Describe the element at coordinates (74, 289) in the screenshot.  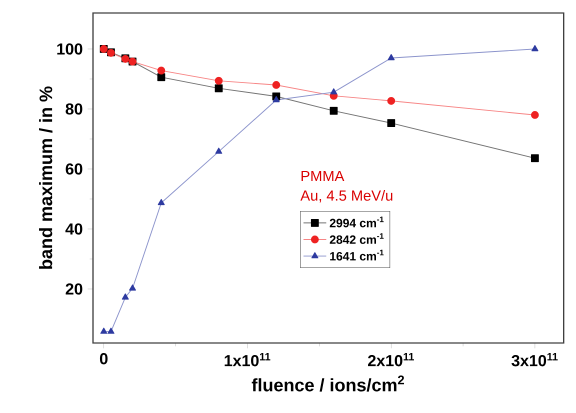
I see `y-tick-label: 20` at that location.